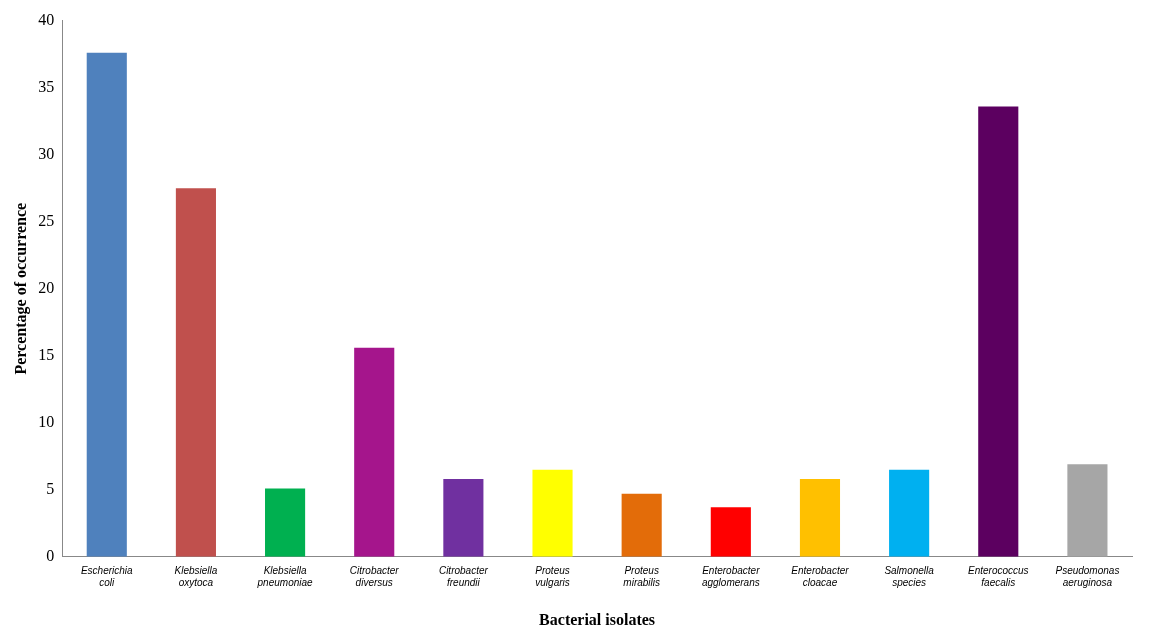  What do you see at coordinates (374, 576) in the screenshot?
I see `x-tick-label: Citrobacter diversus` at bounding box center [374, 576].